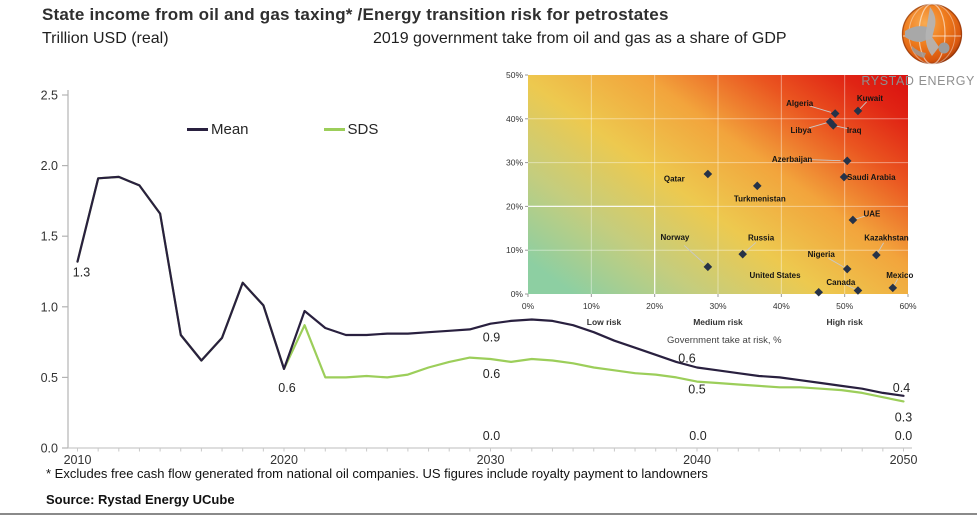  I want to click on data-label: 1.3, so click(81, 273).